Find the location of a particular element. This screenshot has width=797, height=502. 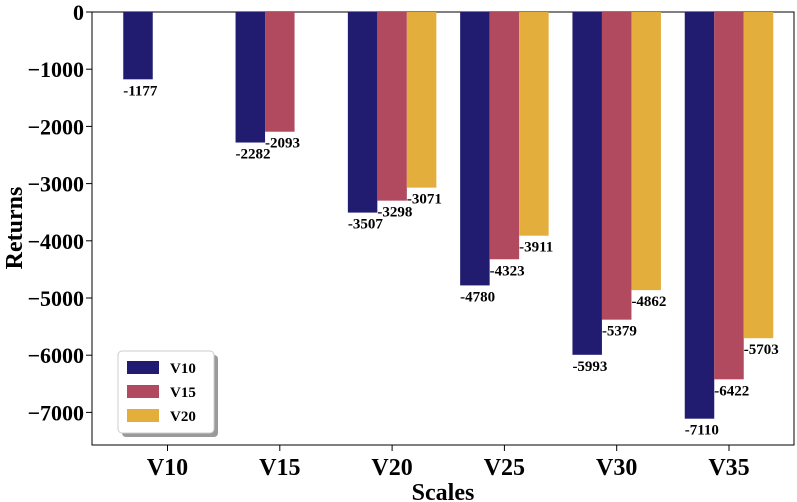

data-label-v10-v15: -2282 is located at coordinates (253, 155).